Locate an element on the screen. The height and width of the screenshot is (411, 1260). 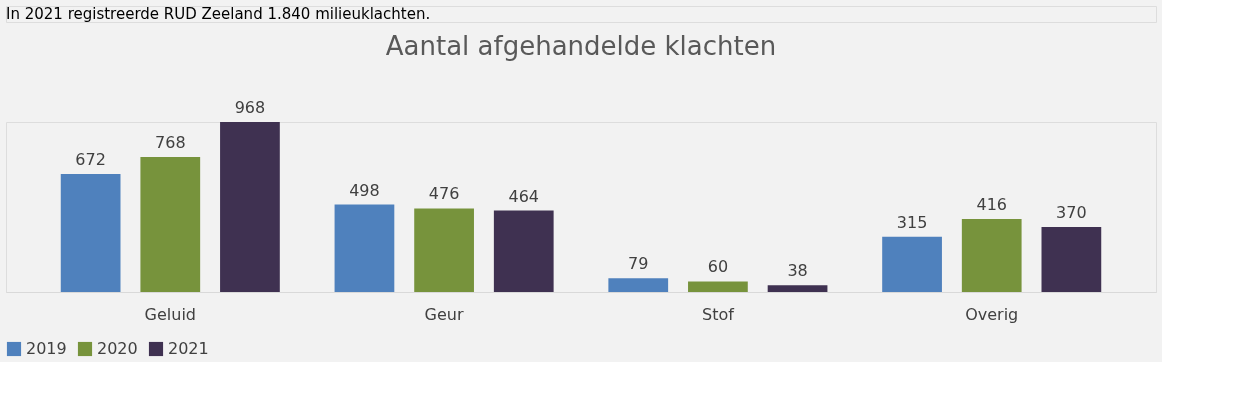
data-label: 60 is located at coordinates (718, 267).